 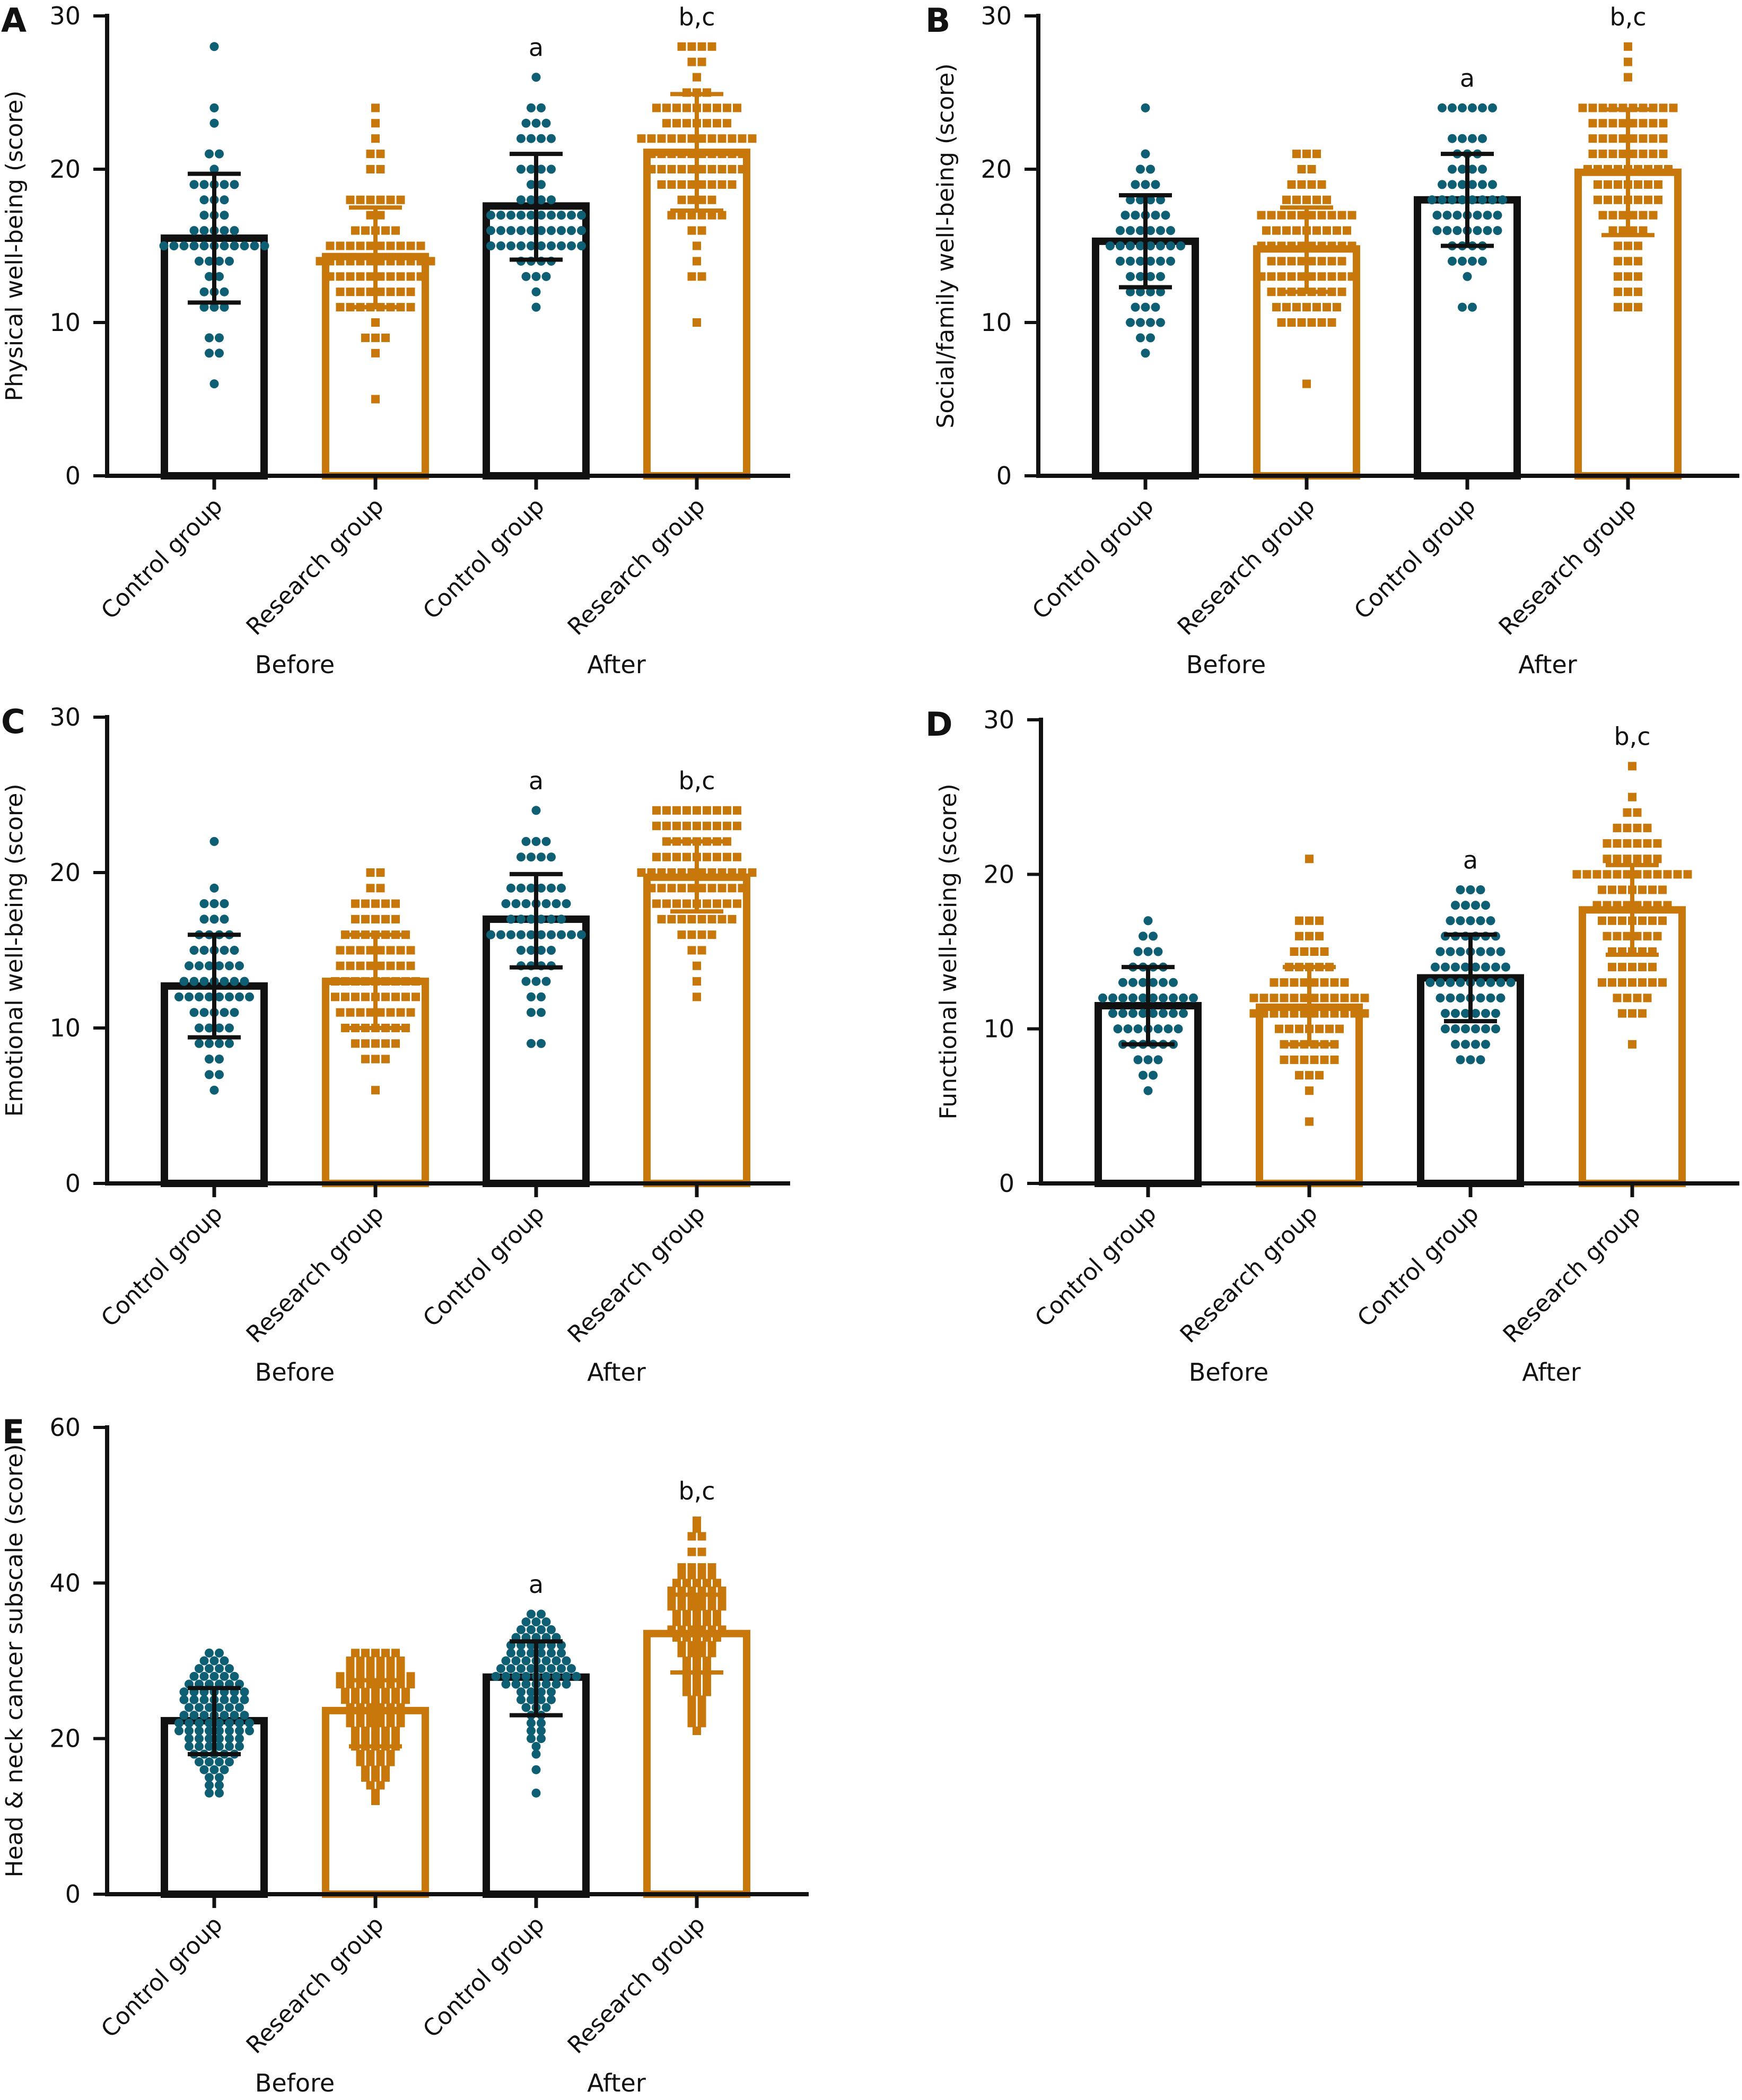 What do you see at coordinates (996, 169) in the screenshot?
I see `y-tick-label: 20` at bounding box center [996, 169].